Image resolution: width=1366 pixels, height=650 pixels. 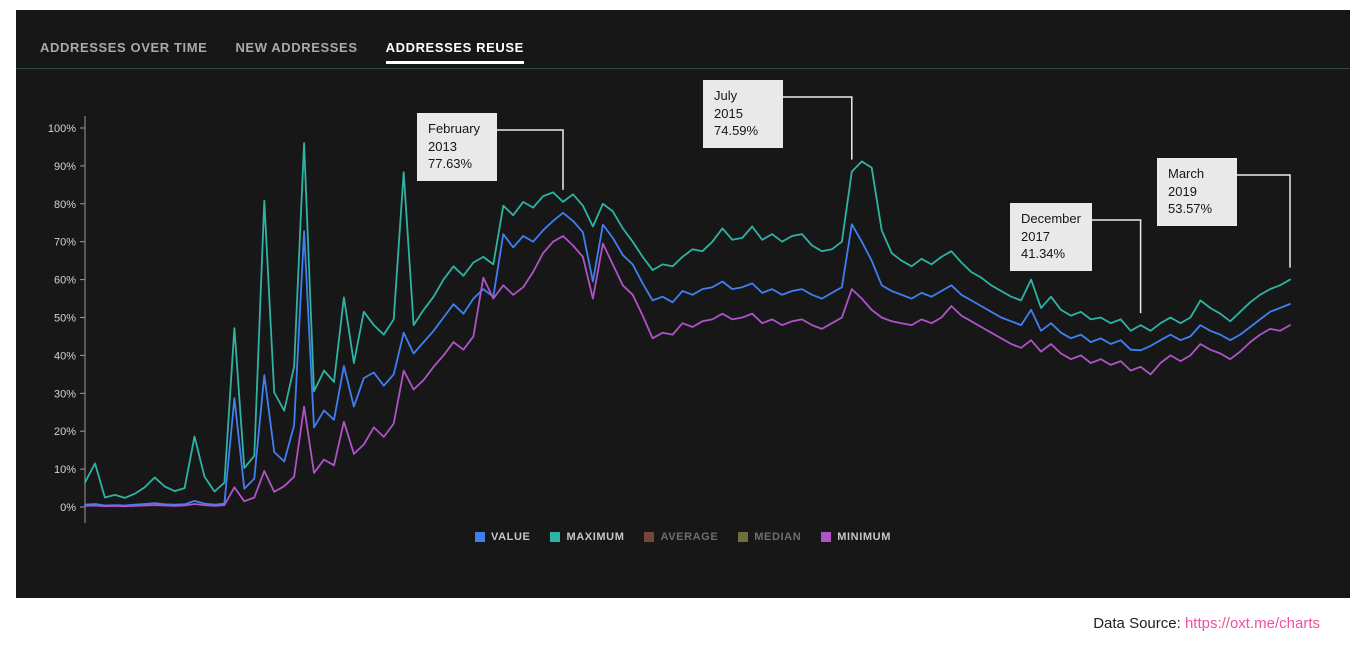 I want to click on legend-label: MAXIMUM, so click(x=595, y=537).